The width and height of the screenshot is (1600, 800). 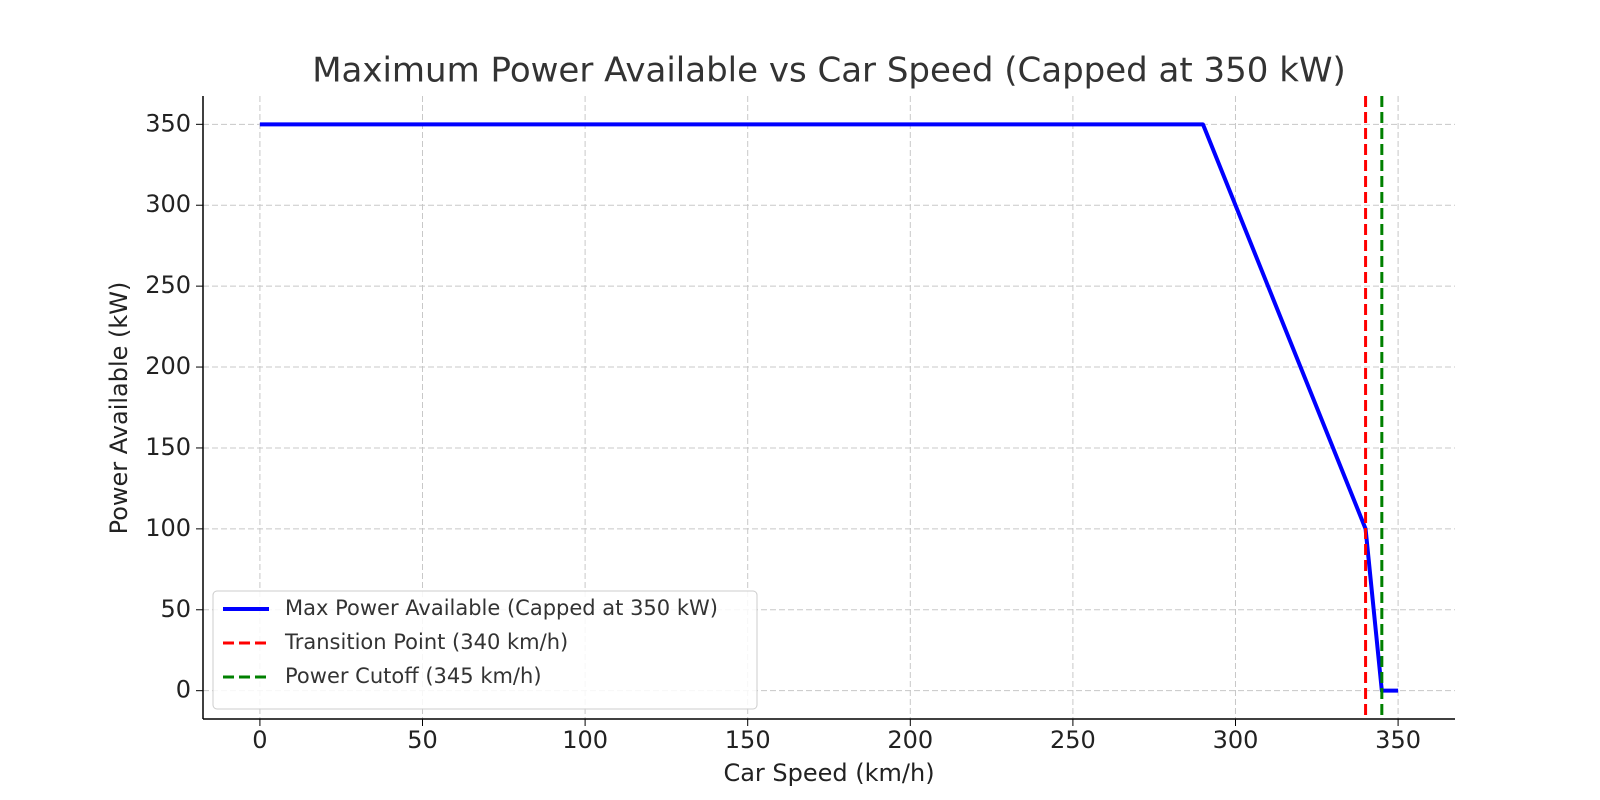 I want to click on x-tick-label: 250, so click(x=1073, y=740).